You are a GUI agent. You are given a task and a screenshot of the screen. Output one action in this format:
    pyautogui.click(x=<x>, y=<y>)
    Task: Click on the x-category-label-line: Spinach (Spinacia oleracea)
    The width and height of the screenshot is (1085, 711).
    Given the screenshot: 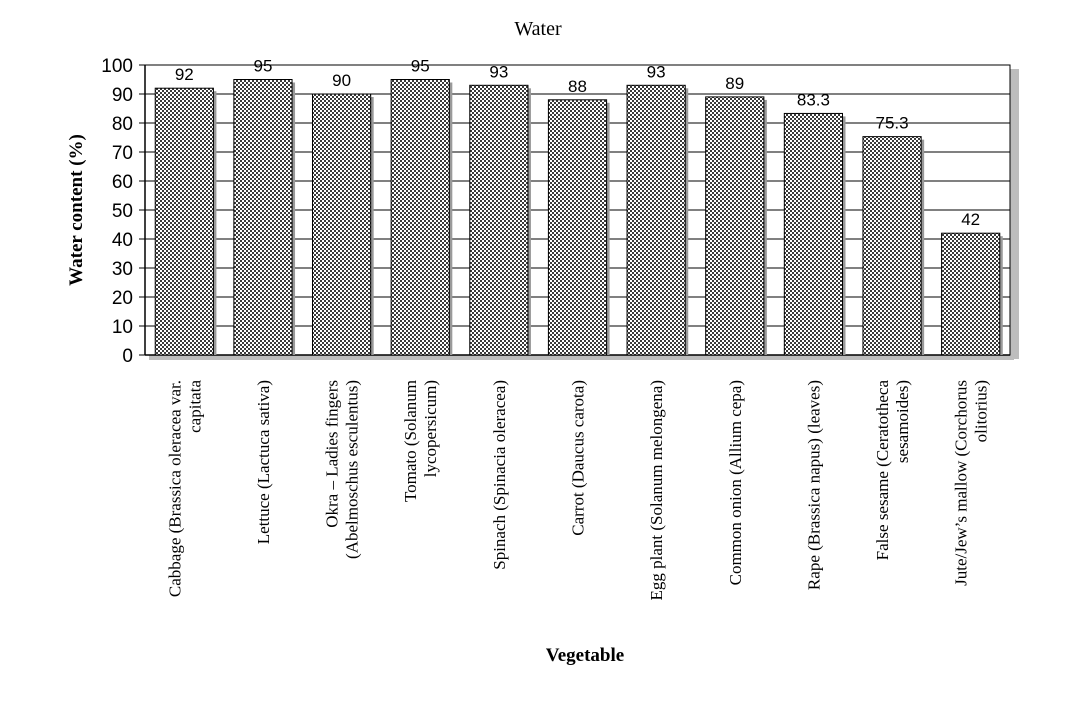 What is the action you would take?
    pyautogui.click(x=499, y=475)
    